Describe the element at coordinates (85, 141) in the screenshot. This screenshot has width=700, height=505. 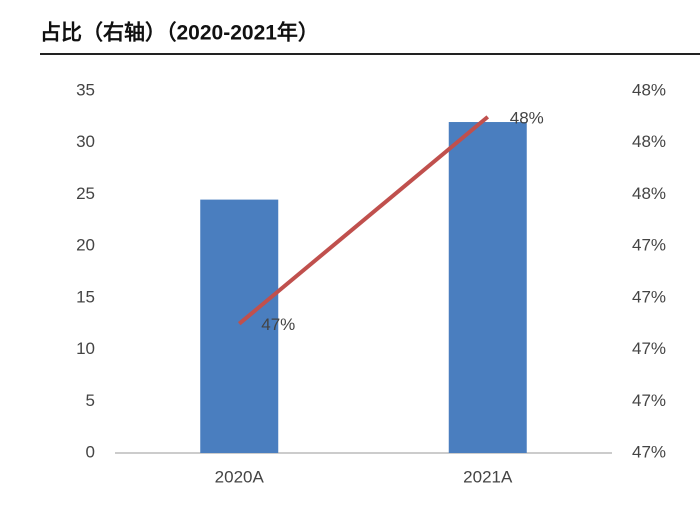
I see `y-tick-label: 30` at that location.